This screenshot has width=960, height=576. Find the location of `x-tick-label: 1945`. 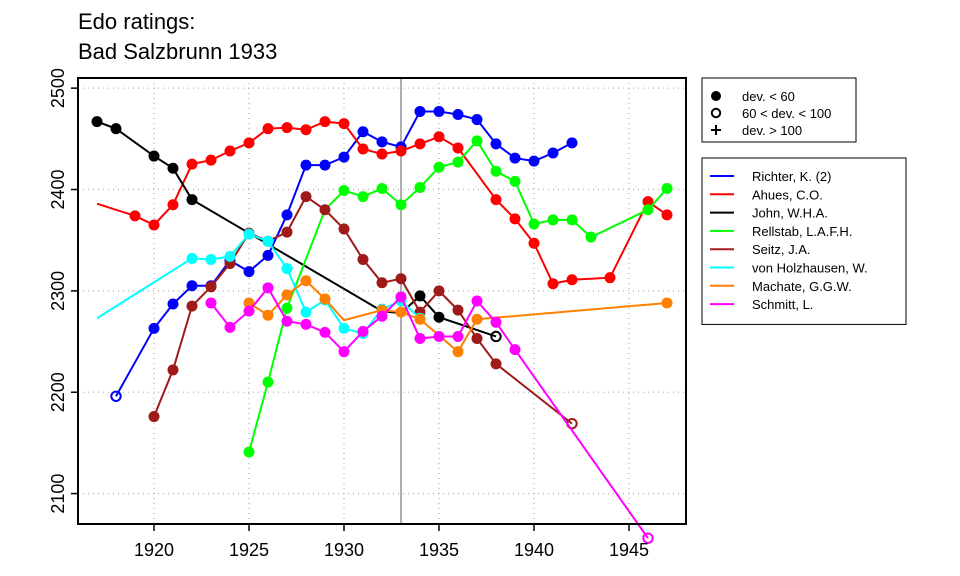

x-tick-label: 1945 is located at coordinates (629, 550).